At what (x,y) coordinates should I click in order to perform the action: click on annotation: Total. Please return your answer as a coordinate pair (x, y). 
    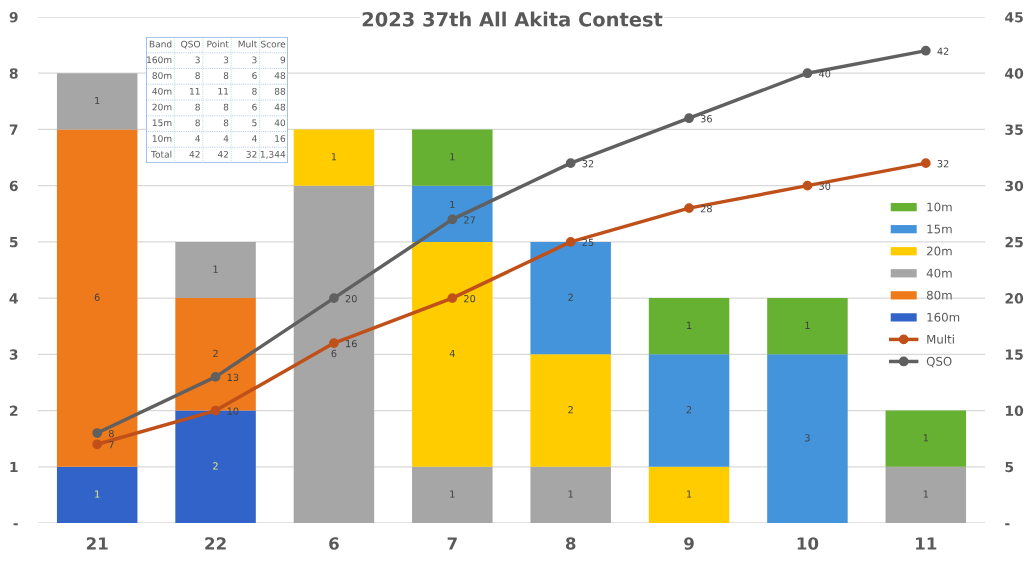
    Looking at the image, I should click on (161, 154).